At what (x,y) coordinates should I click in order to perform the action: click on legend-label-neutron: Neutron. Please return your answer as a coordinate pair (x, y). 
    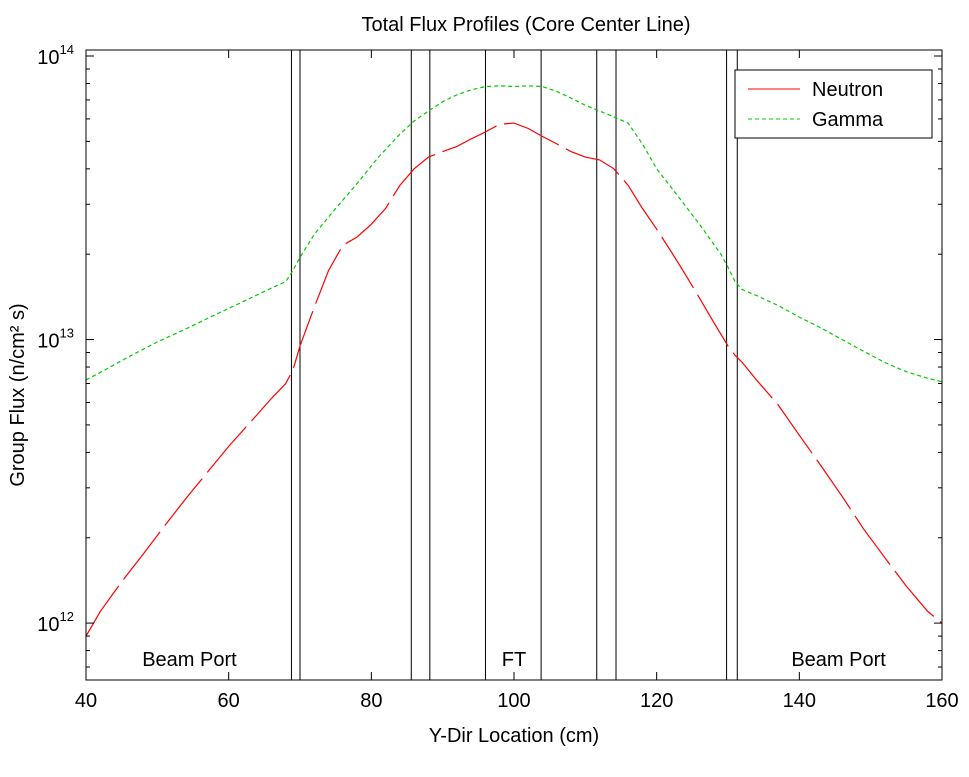
    Looking at the image, I should click on (847, 90).